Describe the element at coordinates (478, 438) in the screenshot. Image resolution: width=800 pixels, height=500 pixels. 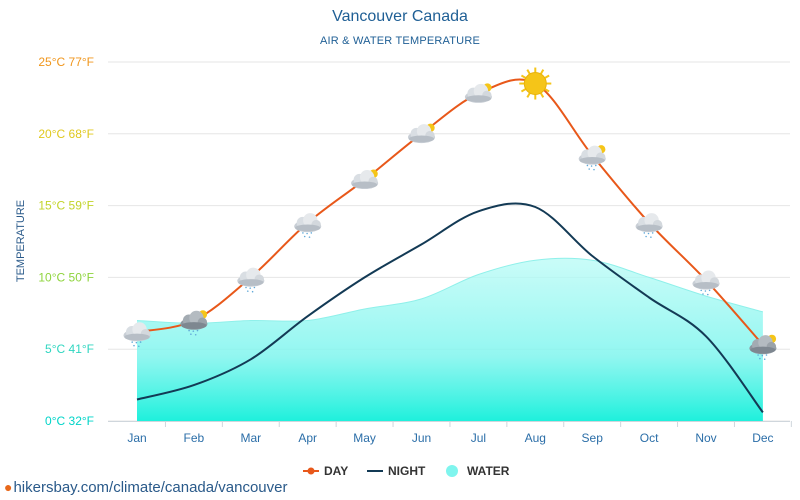
I see `x-tick-label: Jul` at that location.